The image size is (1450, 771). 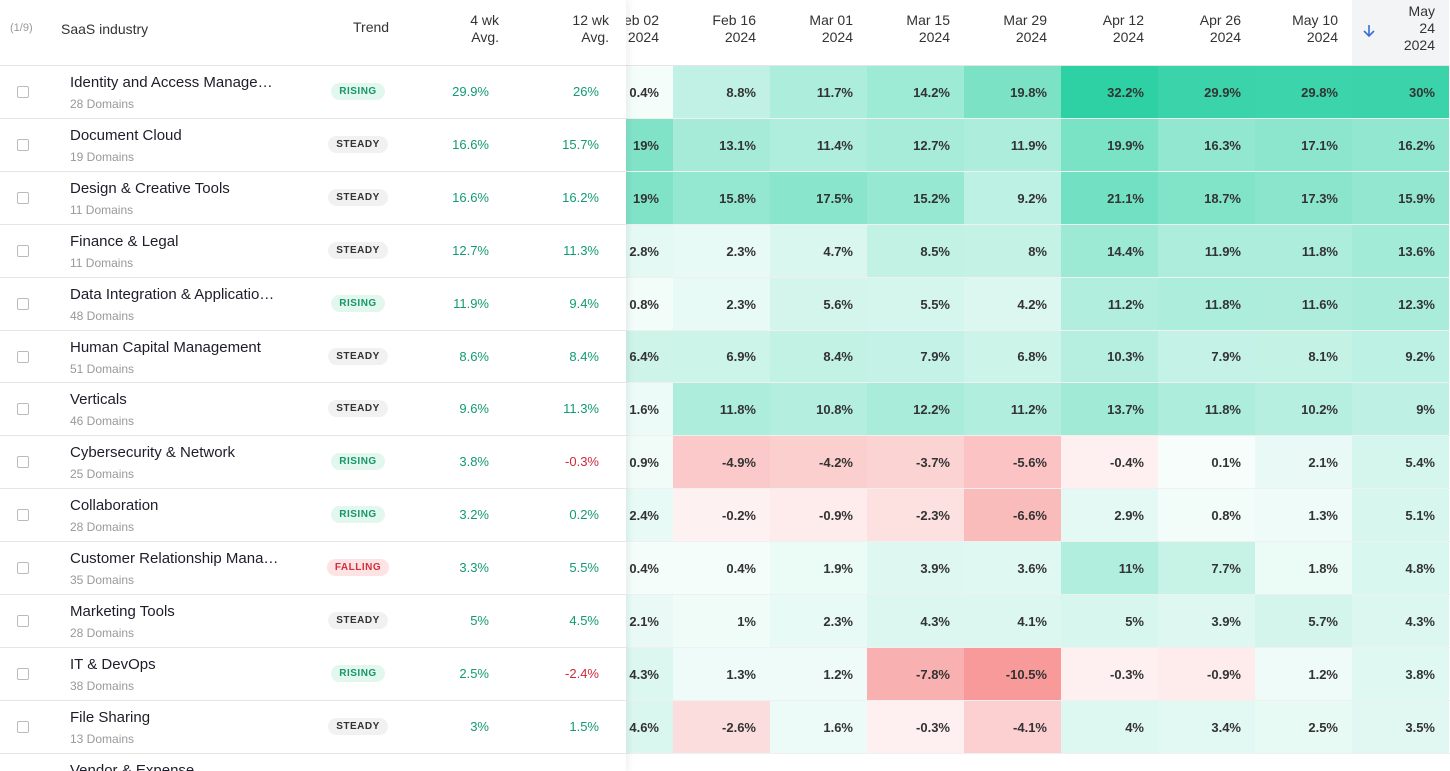 I want to click on trend-header: Trend, so click(x=371, y=27).